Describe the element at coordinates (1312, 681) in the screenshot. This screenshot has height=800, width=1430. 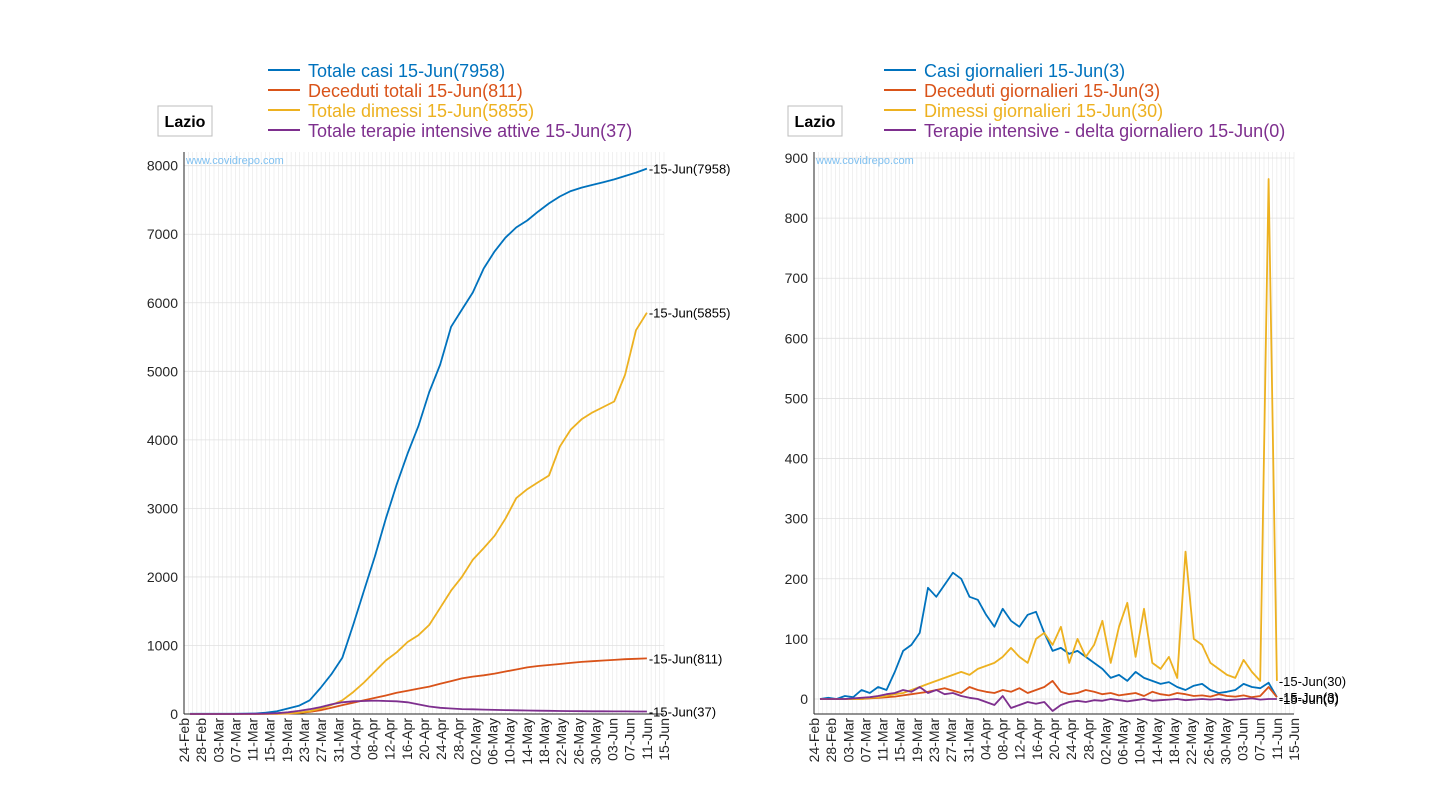
I see `end-label-3: -15-Jun(30)` at that location.